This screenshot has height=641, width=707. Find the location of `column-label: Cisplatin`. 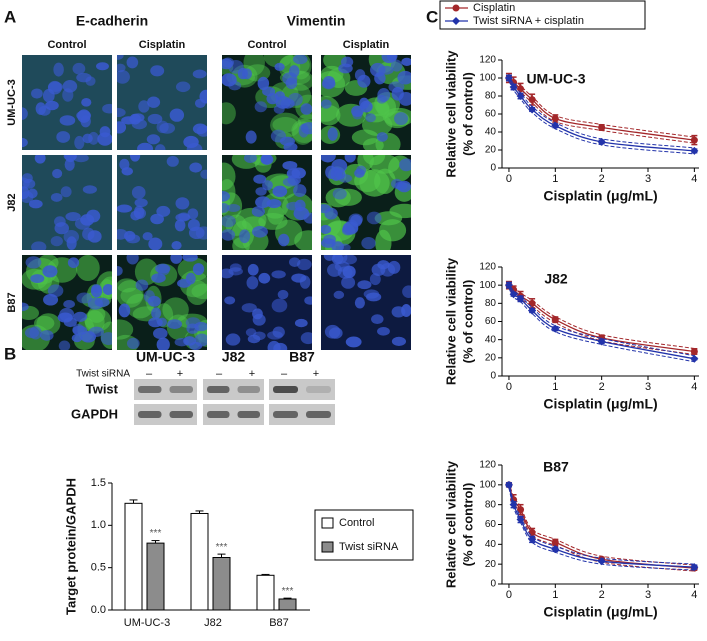

column-label: Cisplatin is located at coordinates (162, 45).